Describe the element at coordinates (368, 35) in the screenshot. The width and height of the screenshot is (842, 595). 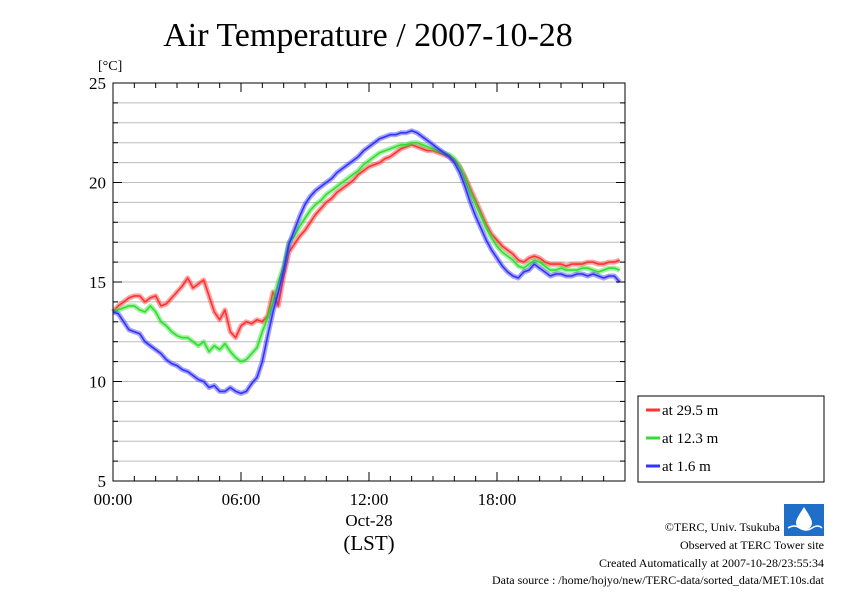
I see `chart-title: Air Temperature / 2007-10-28` at that location.